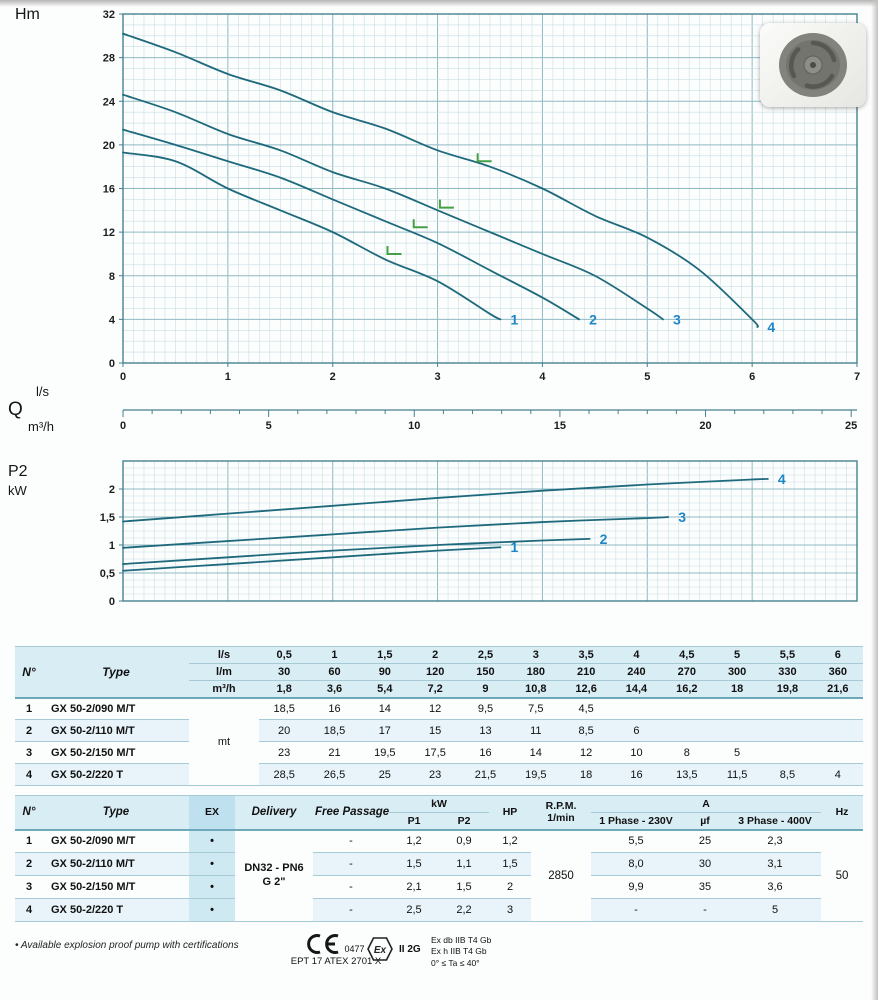  What do you see at coordinates (775, 864) in the screenshot?
I see `current-3phase: 3,1` at bounding box center [775, 864].